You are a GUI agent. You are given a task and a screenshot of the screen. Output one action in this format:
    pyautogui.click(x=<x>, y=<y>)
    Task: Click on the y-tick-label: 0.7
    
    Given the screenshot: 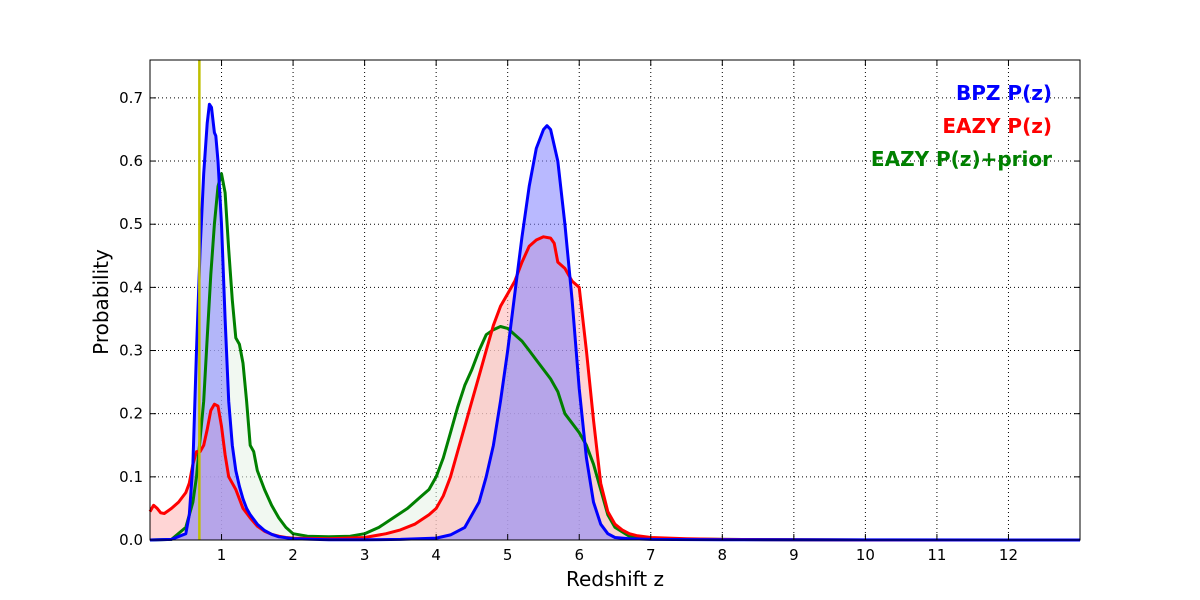 What is the action you would take?
    pyautogui.click(x=131, y=98)
    